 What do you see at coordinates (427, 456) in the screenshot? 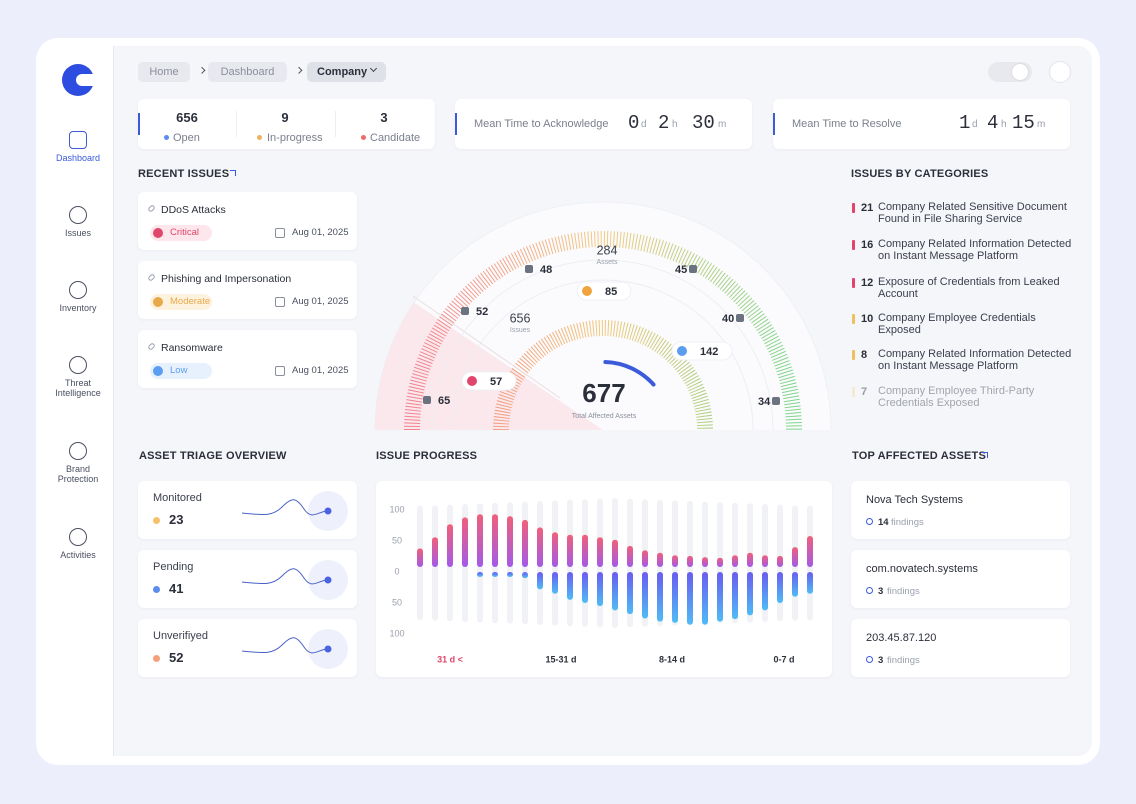
I see `section-title: ISSUE PROGRESS` at bounding box center [427, 456].